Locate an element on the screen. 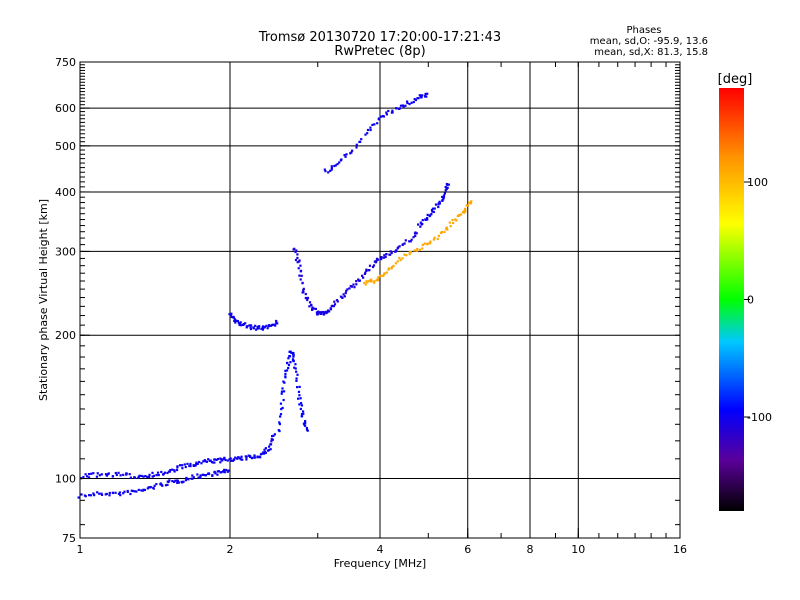 The image size is (800, 600). y-axis-label: Stationary phase Virtual Height [km] is located at coordinates (43, 300).